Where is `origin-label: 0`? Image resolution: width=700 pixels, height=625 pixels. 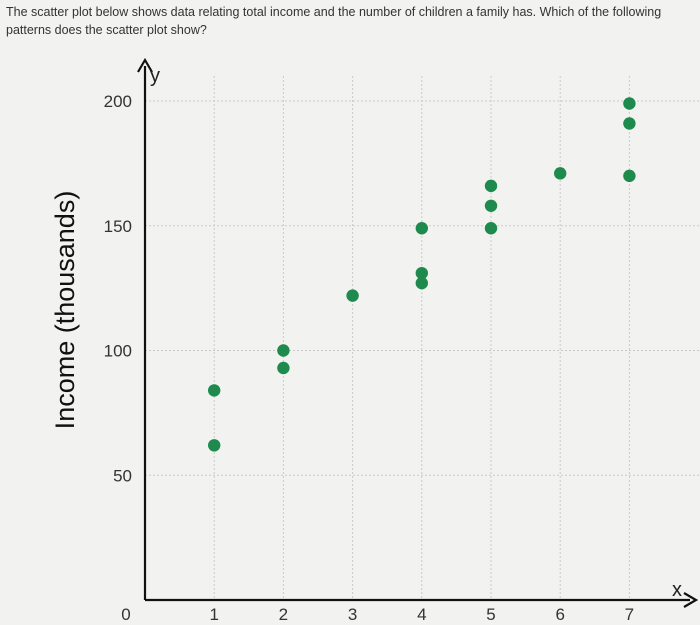
origin-label: 0 is located at coordinates (125, 614).